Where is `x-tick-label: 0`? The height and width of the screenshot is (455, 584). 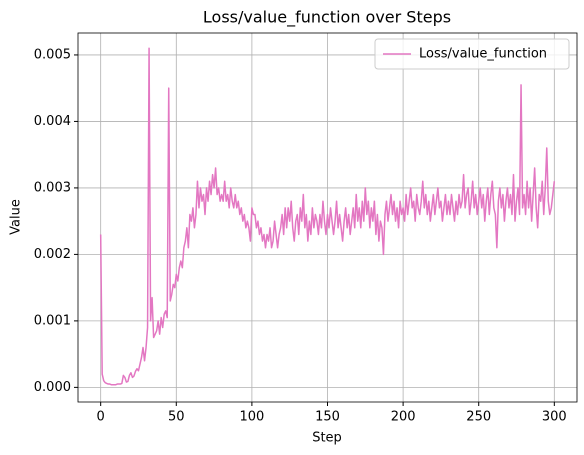 x-tick-label: 0 is located at coordinates (101, 417).